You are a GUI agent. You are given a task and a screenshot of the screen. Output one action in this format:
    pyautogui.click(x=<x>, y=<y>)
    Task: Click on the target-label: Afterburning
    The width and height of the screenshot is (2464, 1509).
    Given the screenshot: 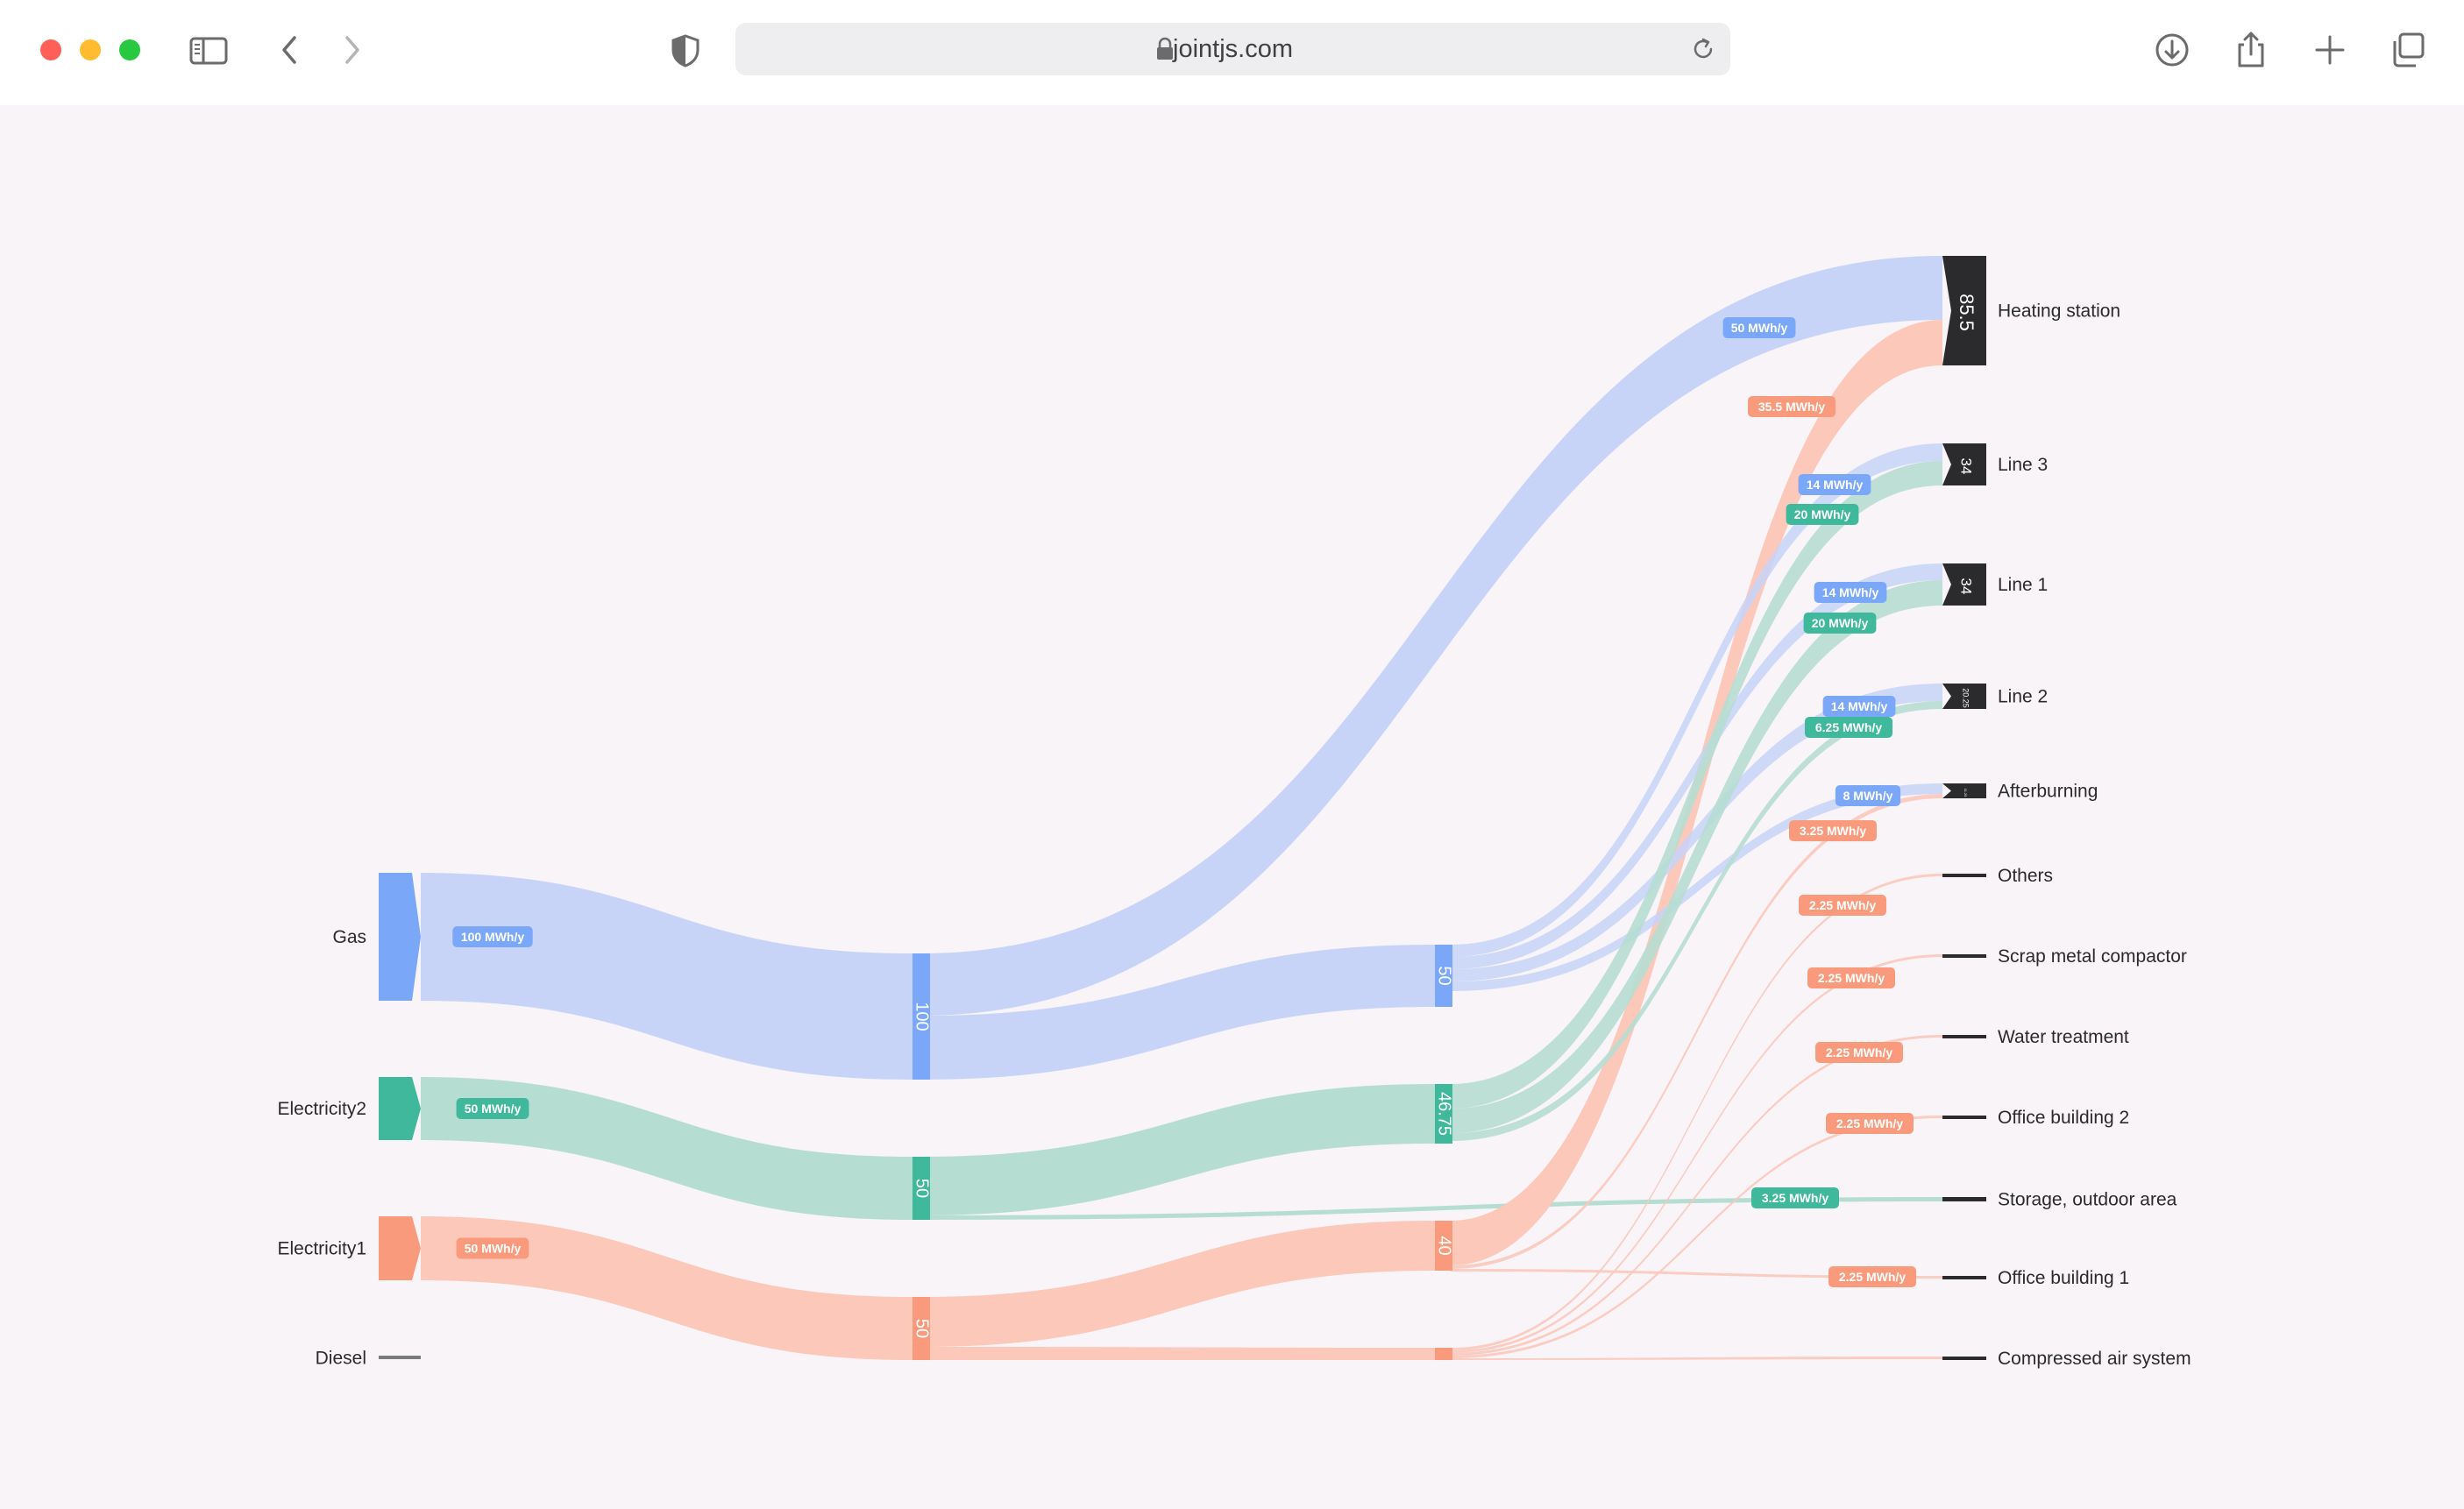 What is the action you would take?
    pyautogui.click(x=2048, y=792)
    